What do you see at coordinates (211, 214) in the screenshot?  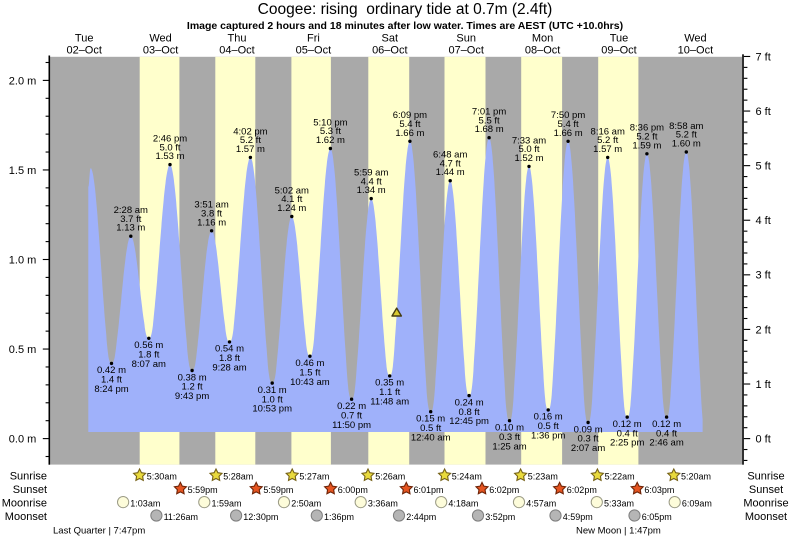 I see `svg-text: 3.8 ft` at bounding box center [211, 214].